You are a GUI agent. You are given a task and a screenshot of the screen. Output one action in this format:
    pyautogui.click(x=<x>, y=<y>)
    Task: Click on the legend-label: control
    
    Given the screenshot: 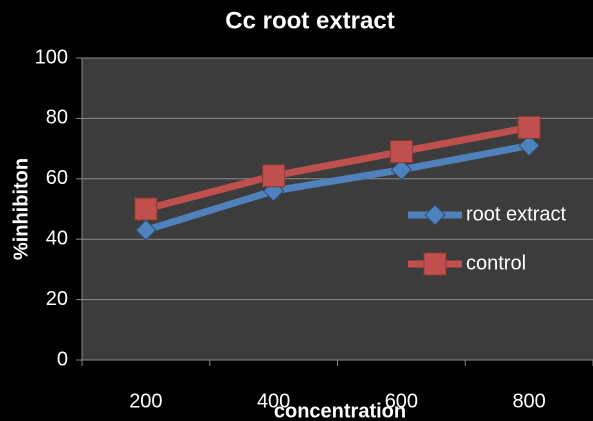 What is the action you would take?
    pyautogui.click(x=496, y=263)
    